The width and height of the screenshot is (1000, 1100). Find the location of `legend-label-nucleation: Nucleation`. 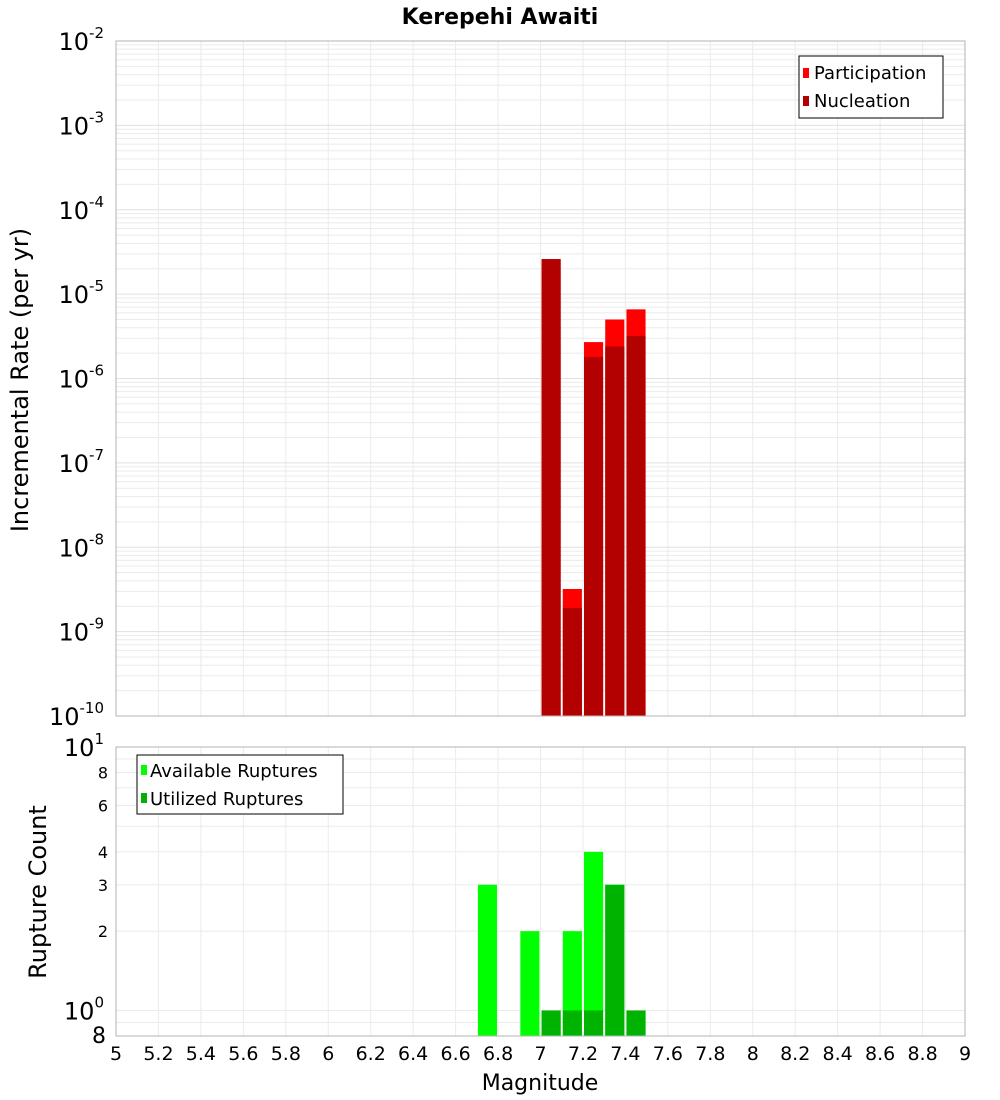

legend-label-nucleation: Nucleation is located at coordinates (862, 101).